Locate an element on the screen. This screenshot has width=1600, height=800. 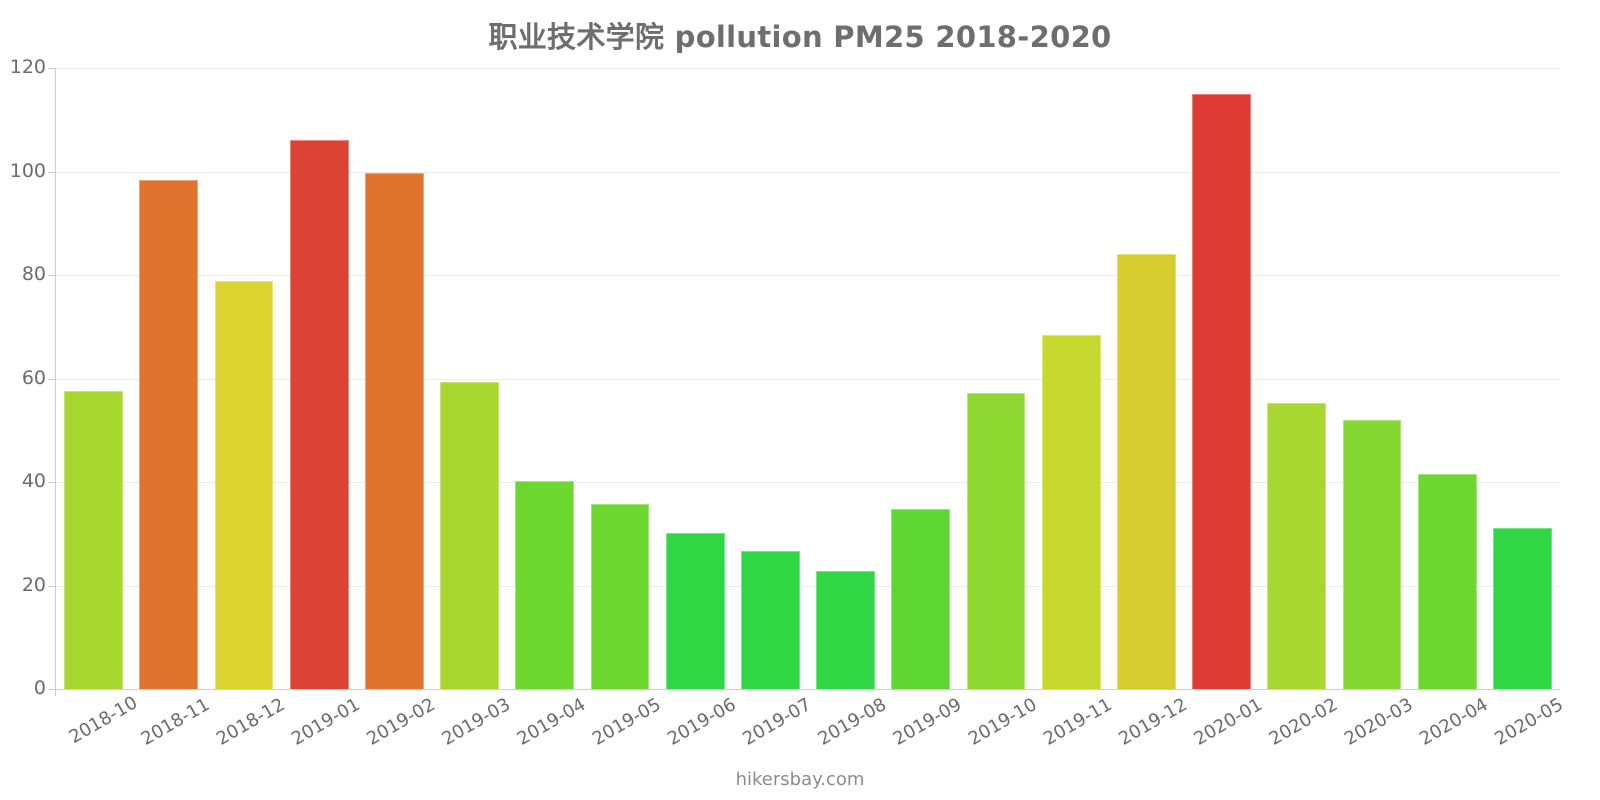
y-tick-label: 120 is located at coordinates (27, 67).